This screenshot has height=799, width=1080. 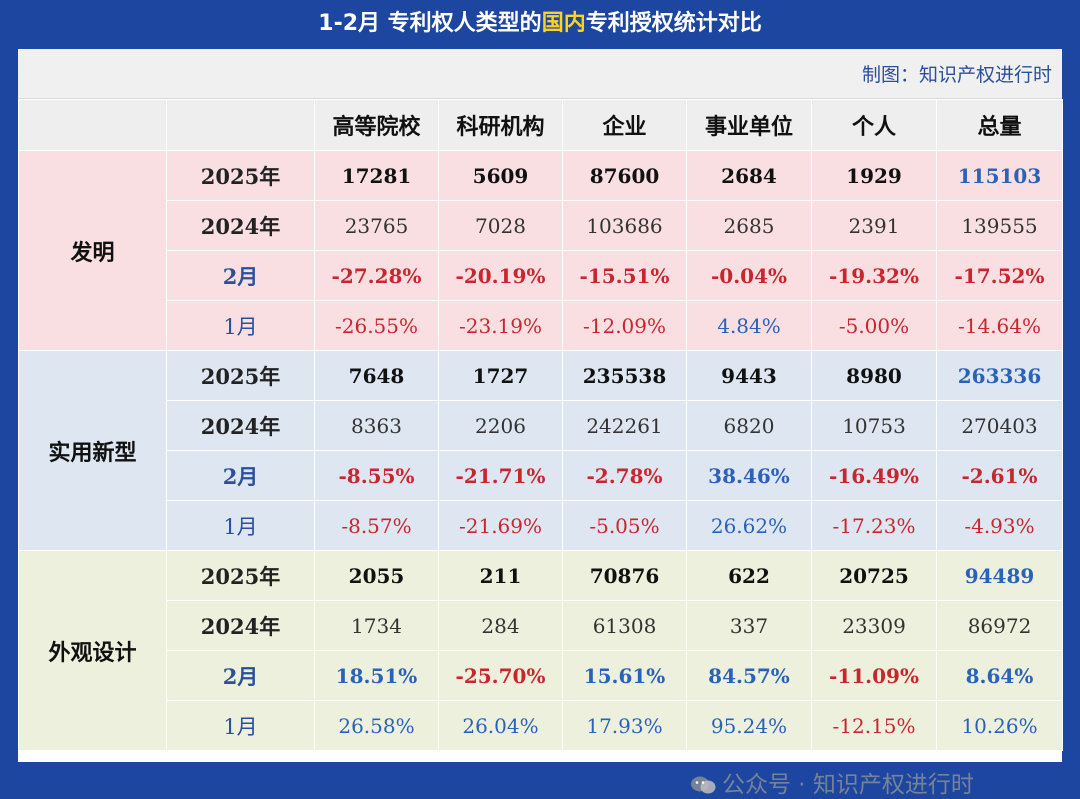 What do you see at coordinates (500, 125) in the screenshot?
I see `column-header: 科研机构` at bounding box center [500, 125].